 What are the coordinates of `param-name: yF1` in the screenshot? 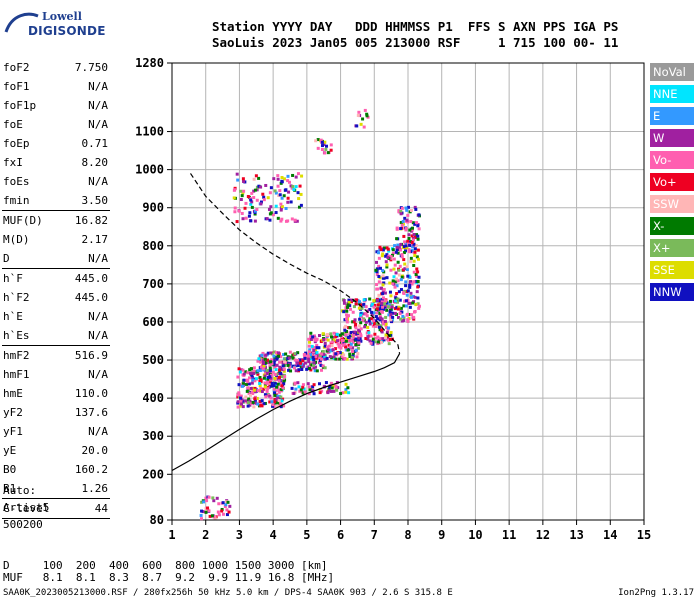 It's located at (13, 431).